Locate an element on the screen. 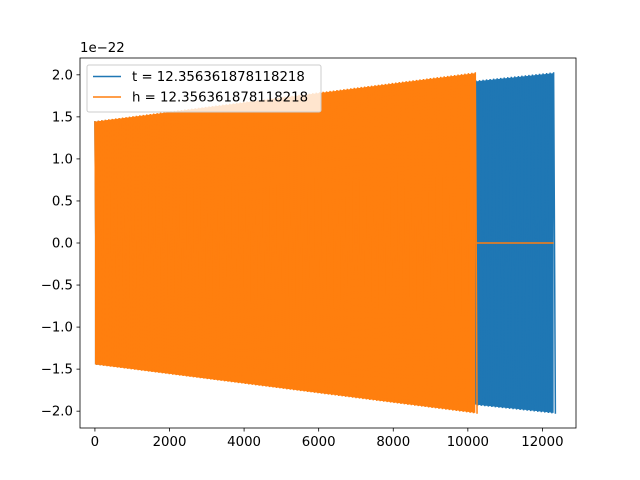 The width and height of the screenshot is (640, 480). y-tick-label: 0.5 is located at coordinates (62, 201).